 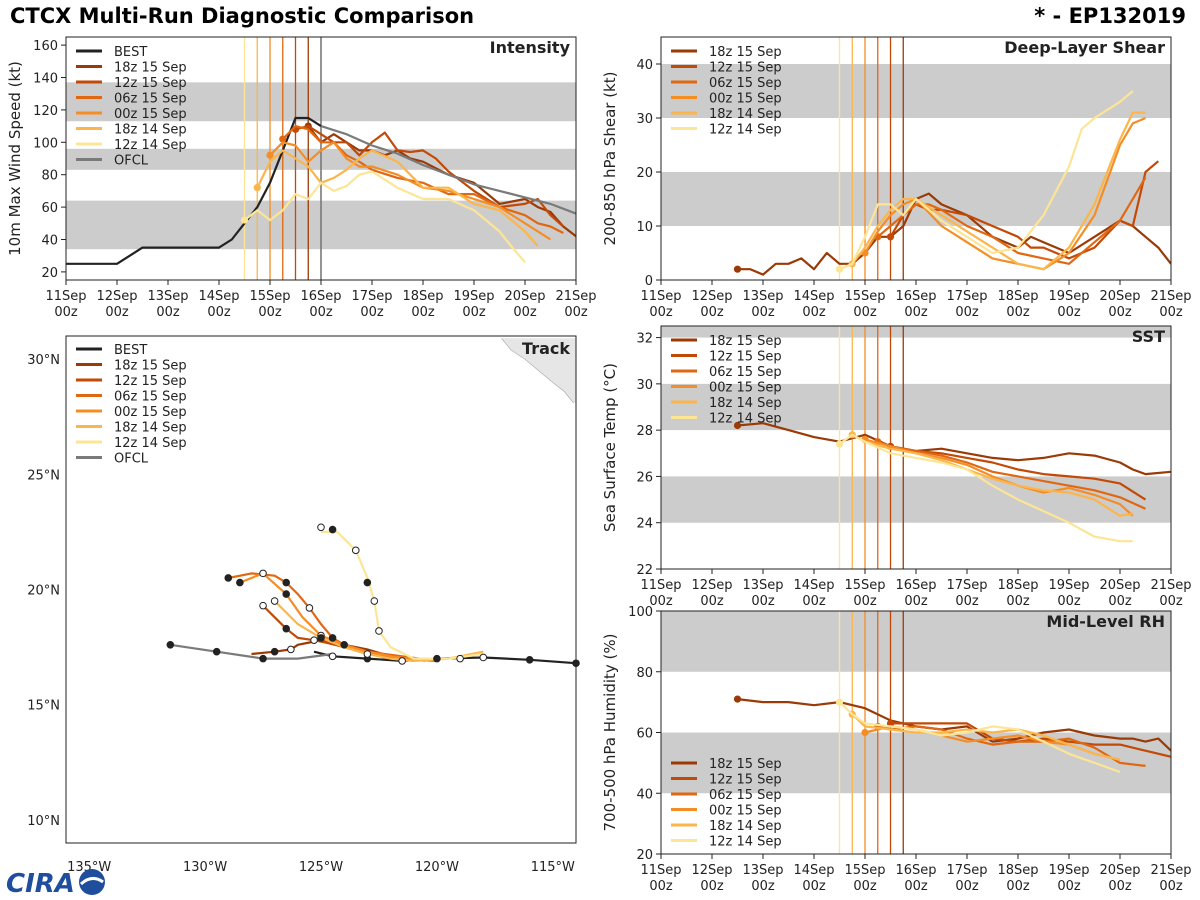 I want to click on shear-xtick-label: 13Sep, so click(x=762, y=296).